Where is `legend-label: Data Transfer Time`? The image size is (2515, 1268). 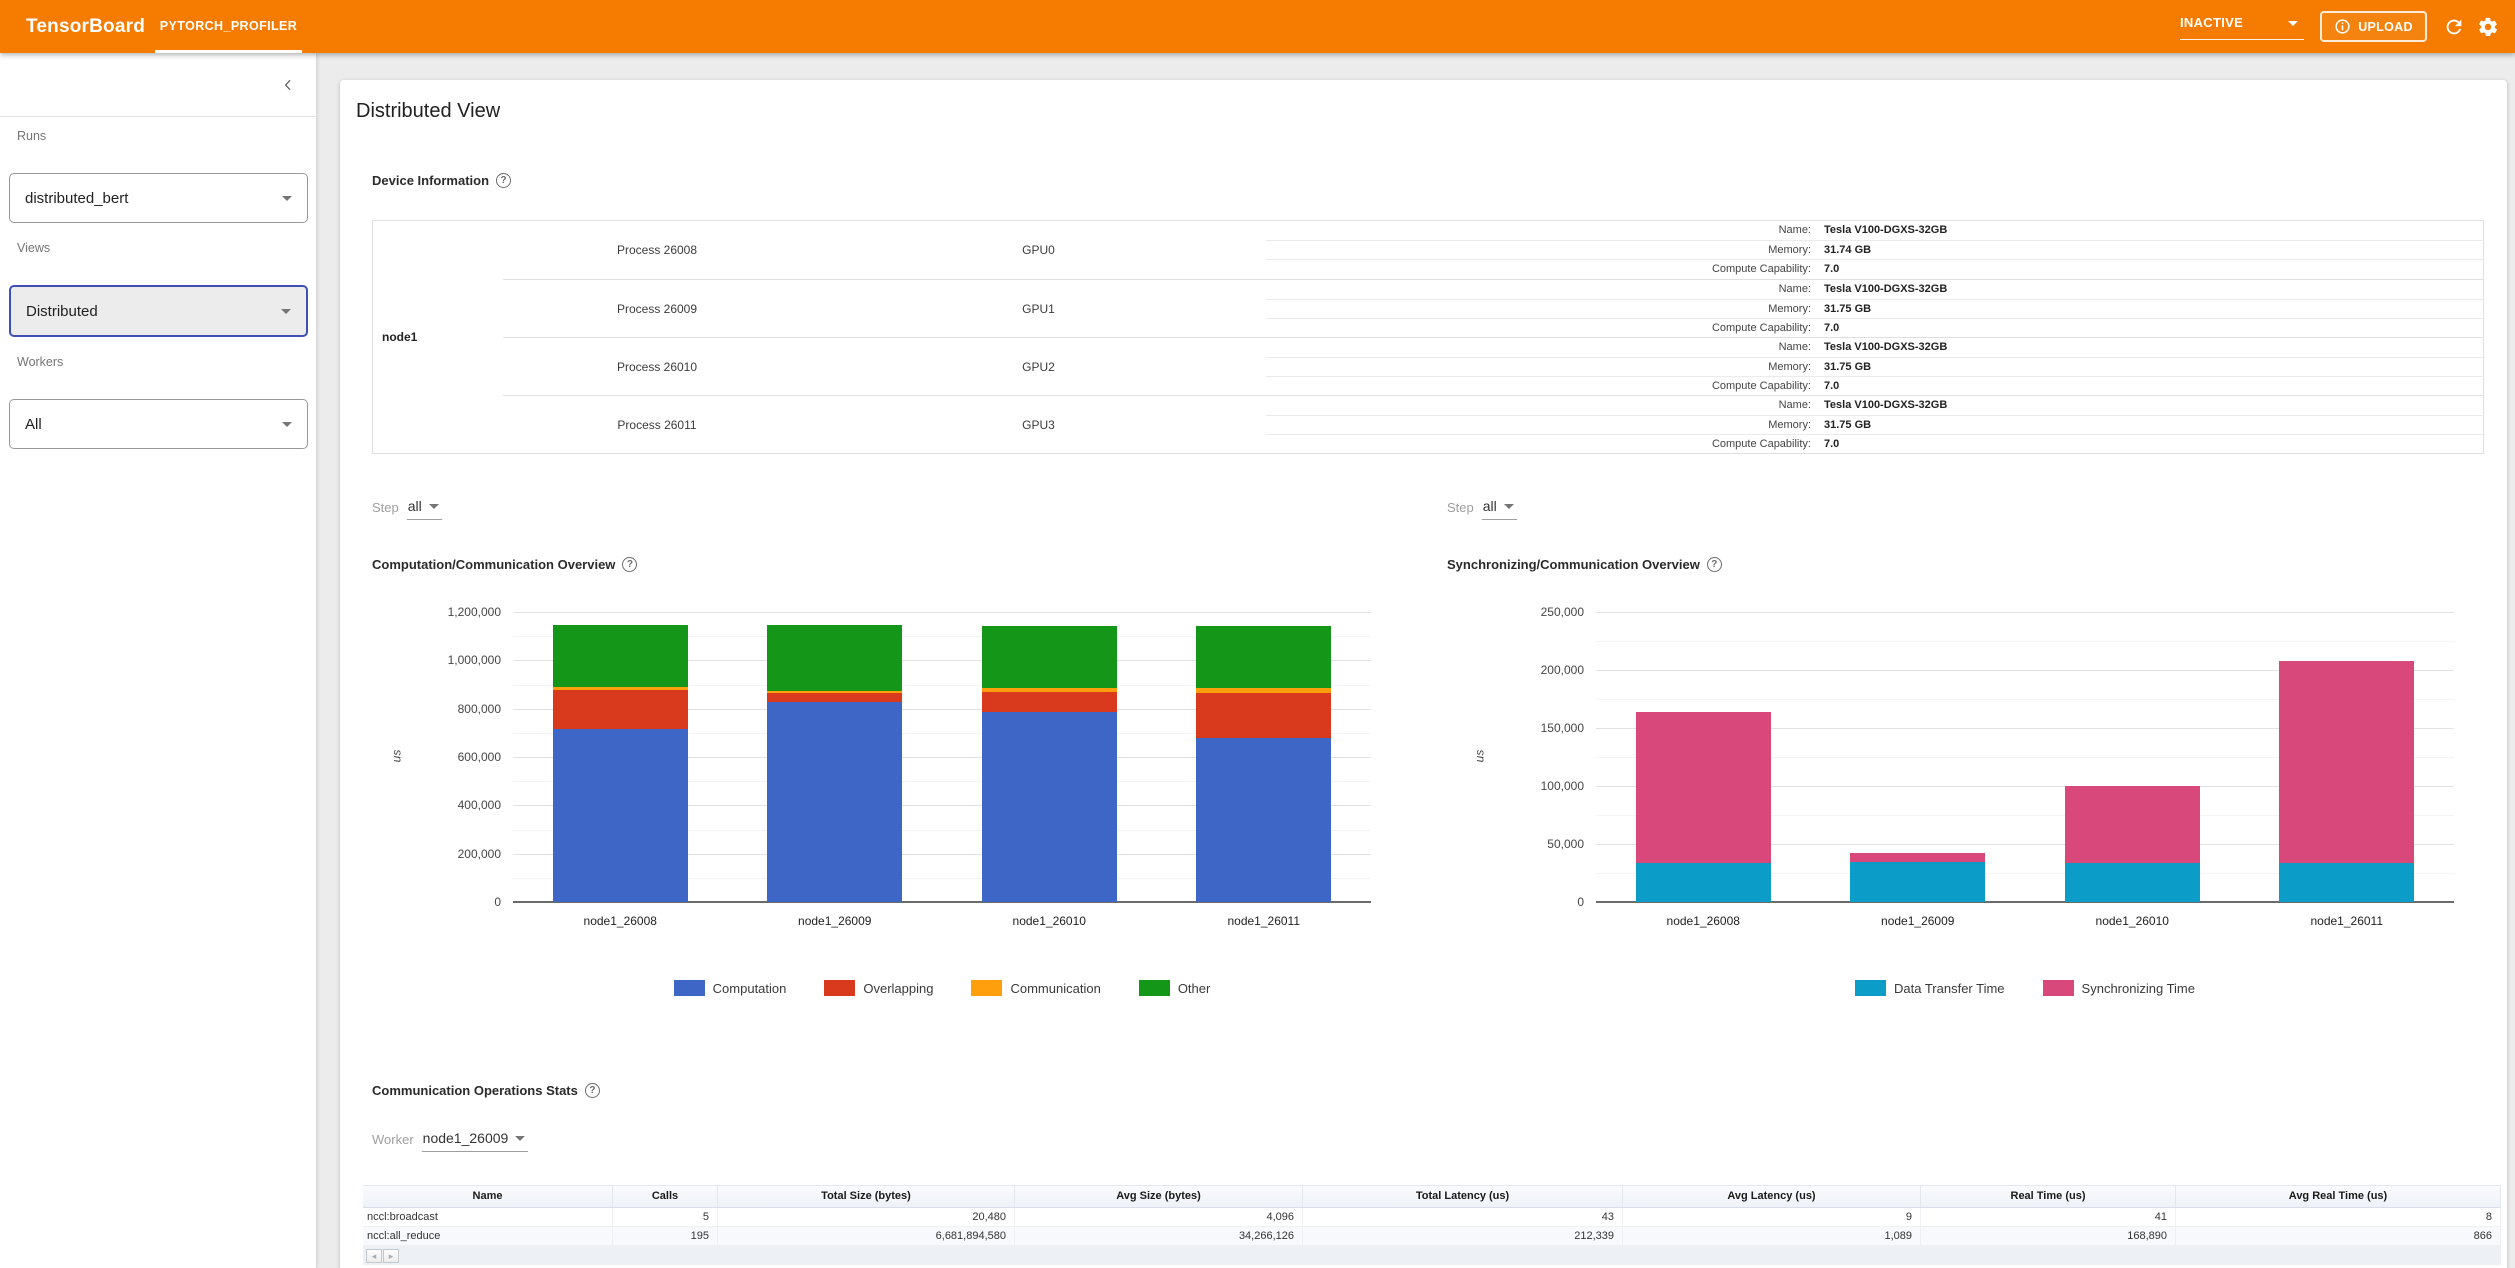
legend-label: Data Transfer Time is located at coordinates (1949, 988).